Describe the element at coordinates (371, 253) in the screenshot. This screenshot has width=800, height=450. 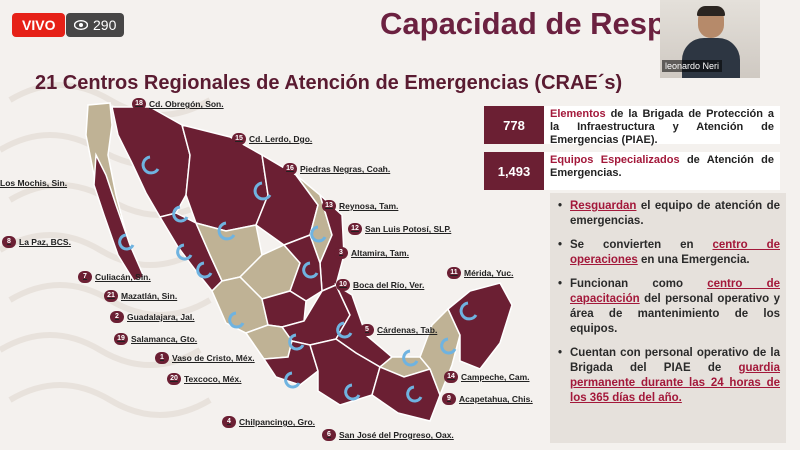
I see `label-altamira: 3 Altamira, Tam.` at that location.